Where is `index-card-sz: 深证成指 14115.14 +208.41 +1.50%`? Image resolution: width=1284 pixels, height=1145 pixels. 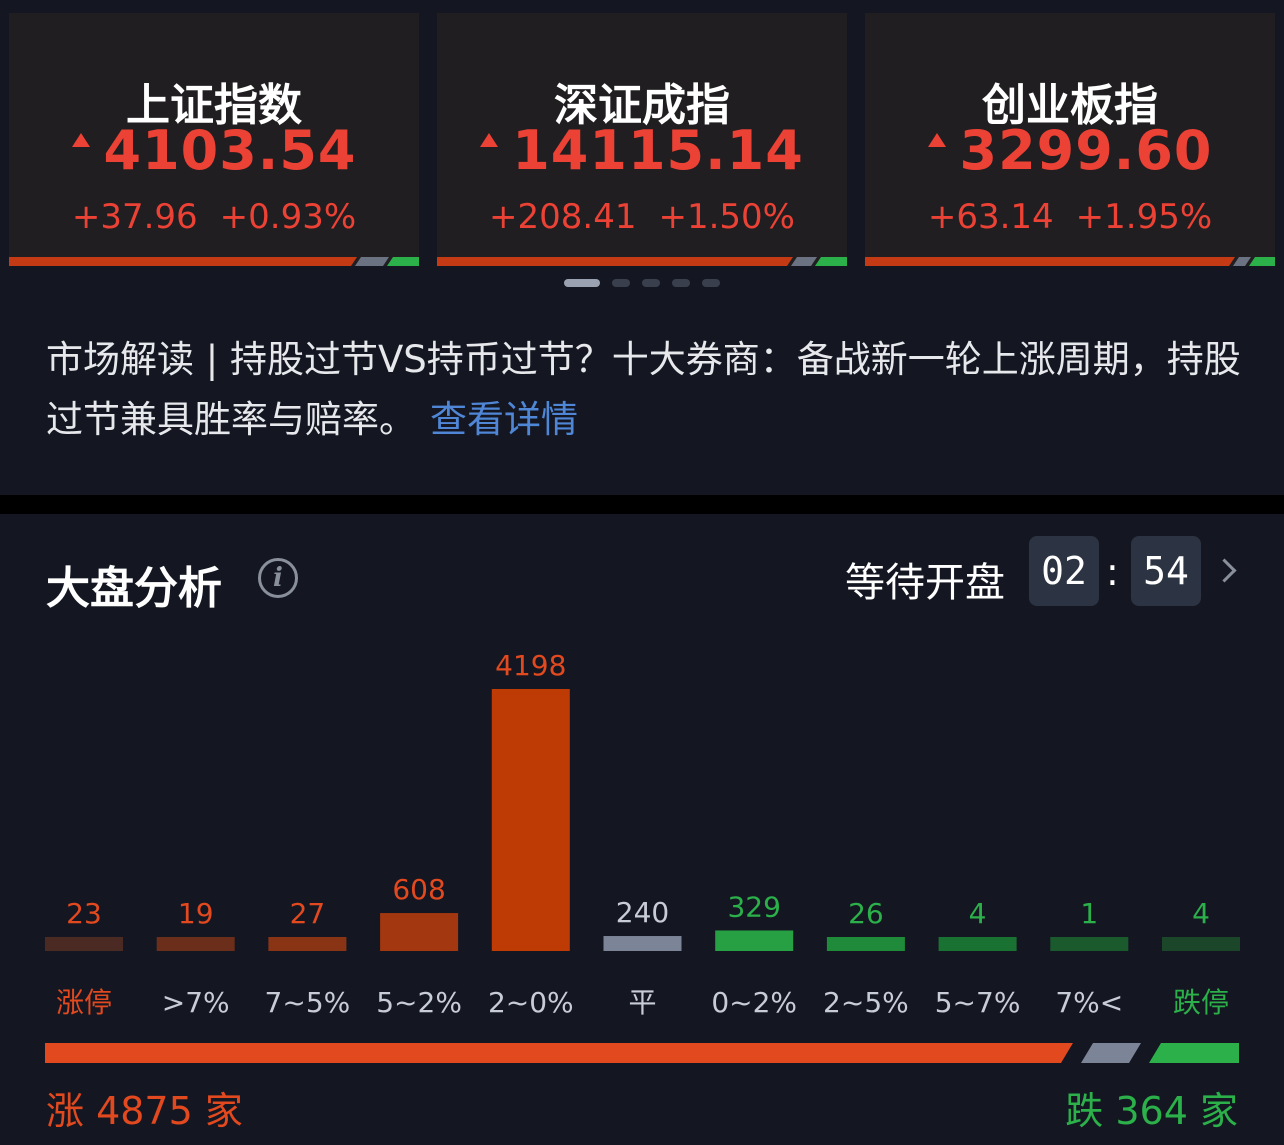 index-card-sz: 深证成指 14115.14 +208.41 +1.50% is located at coordinates (642, 139).